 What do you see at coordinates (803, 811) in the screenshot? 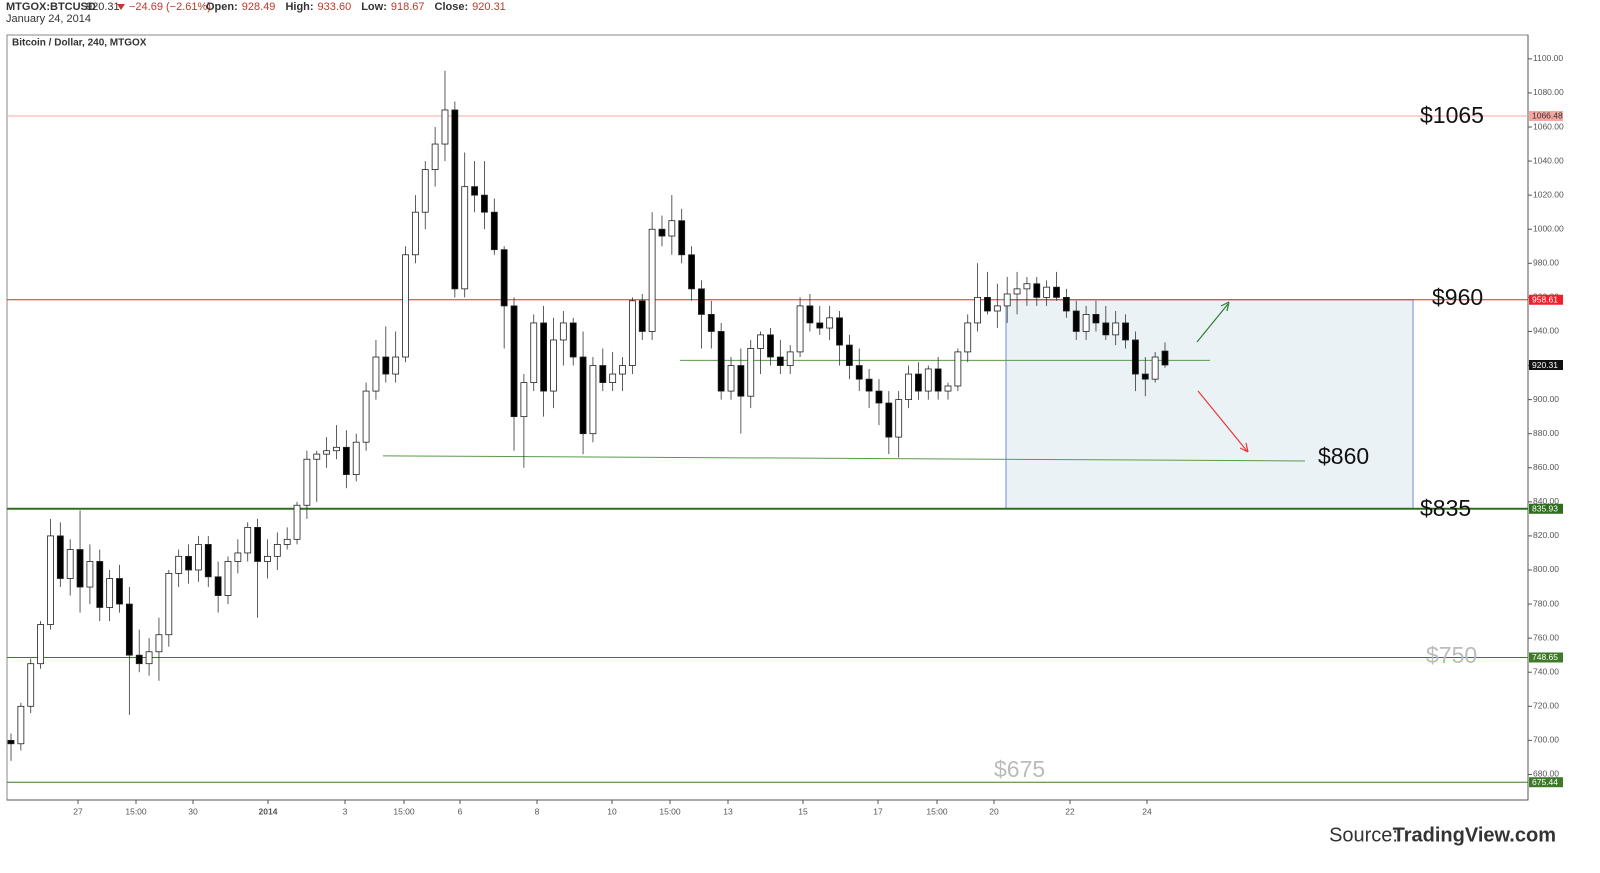
I see `x-tick-label: 15` at bounding box center [803, 811].